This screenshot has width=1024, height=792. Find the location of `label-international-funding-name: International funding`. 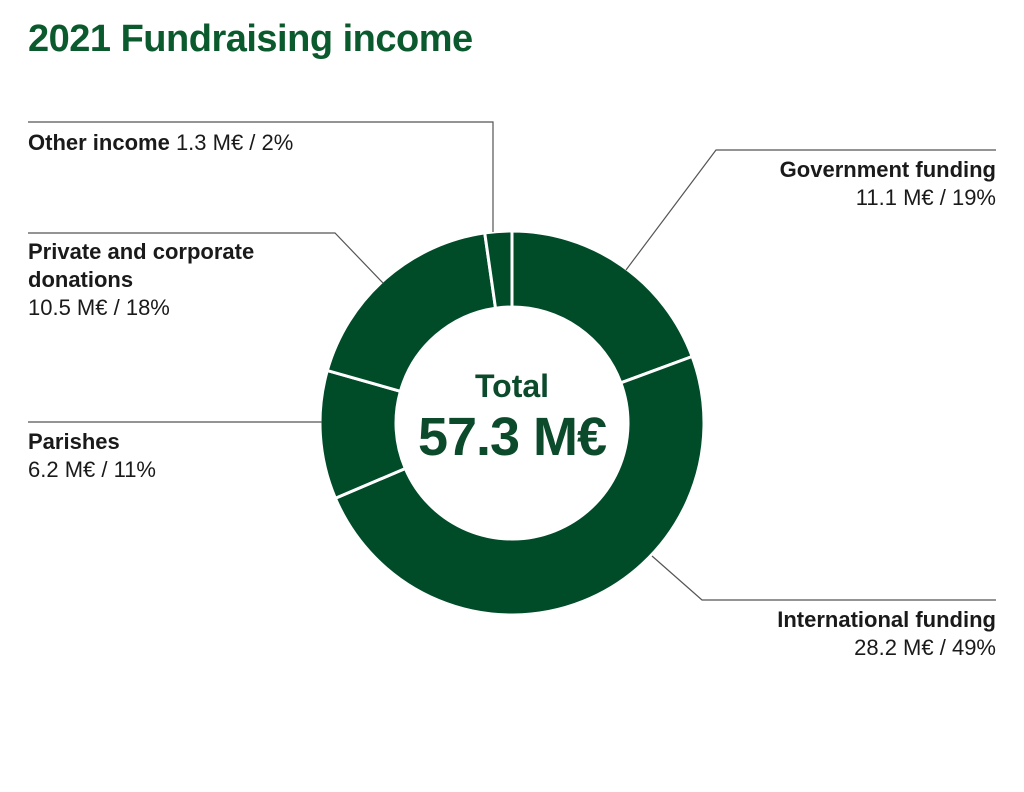

label-international-funding-name: International funding is located at coordinates (886, 619).